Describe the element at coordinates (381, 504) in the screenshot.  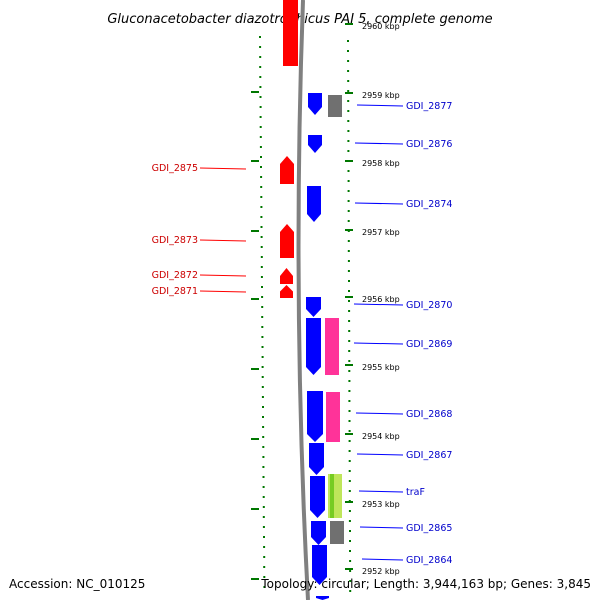
I see `kbp-tick-label: 2953 kbp` at that location.